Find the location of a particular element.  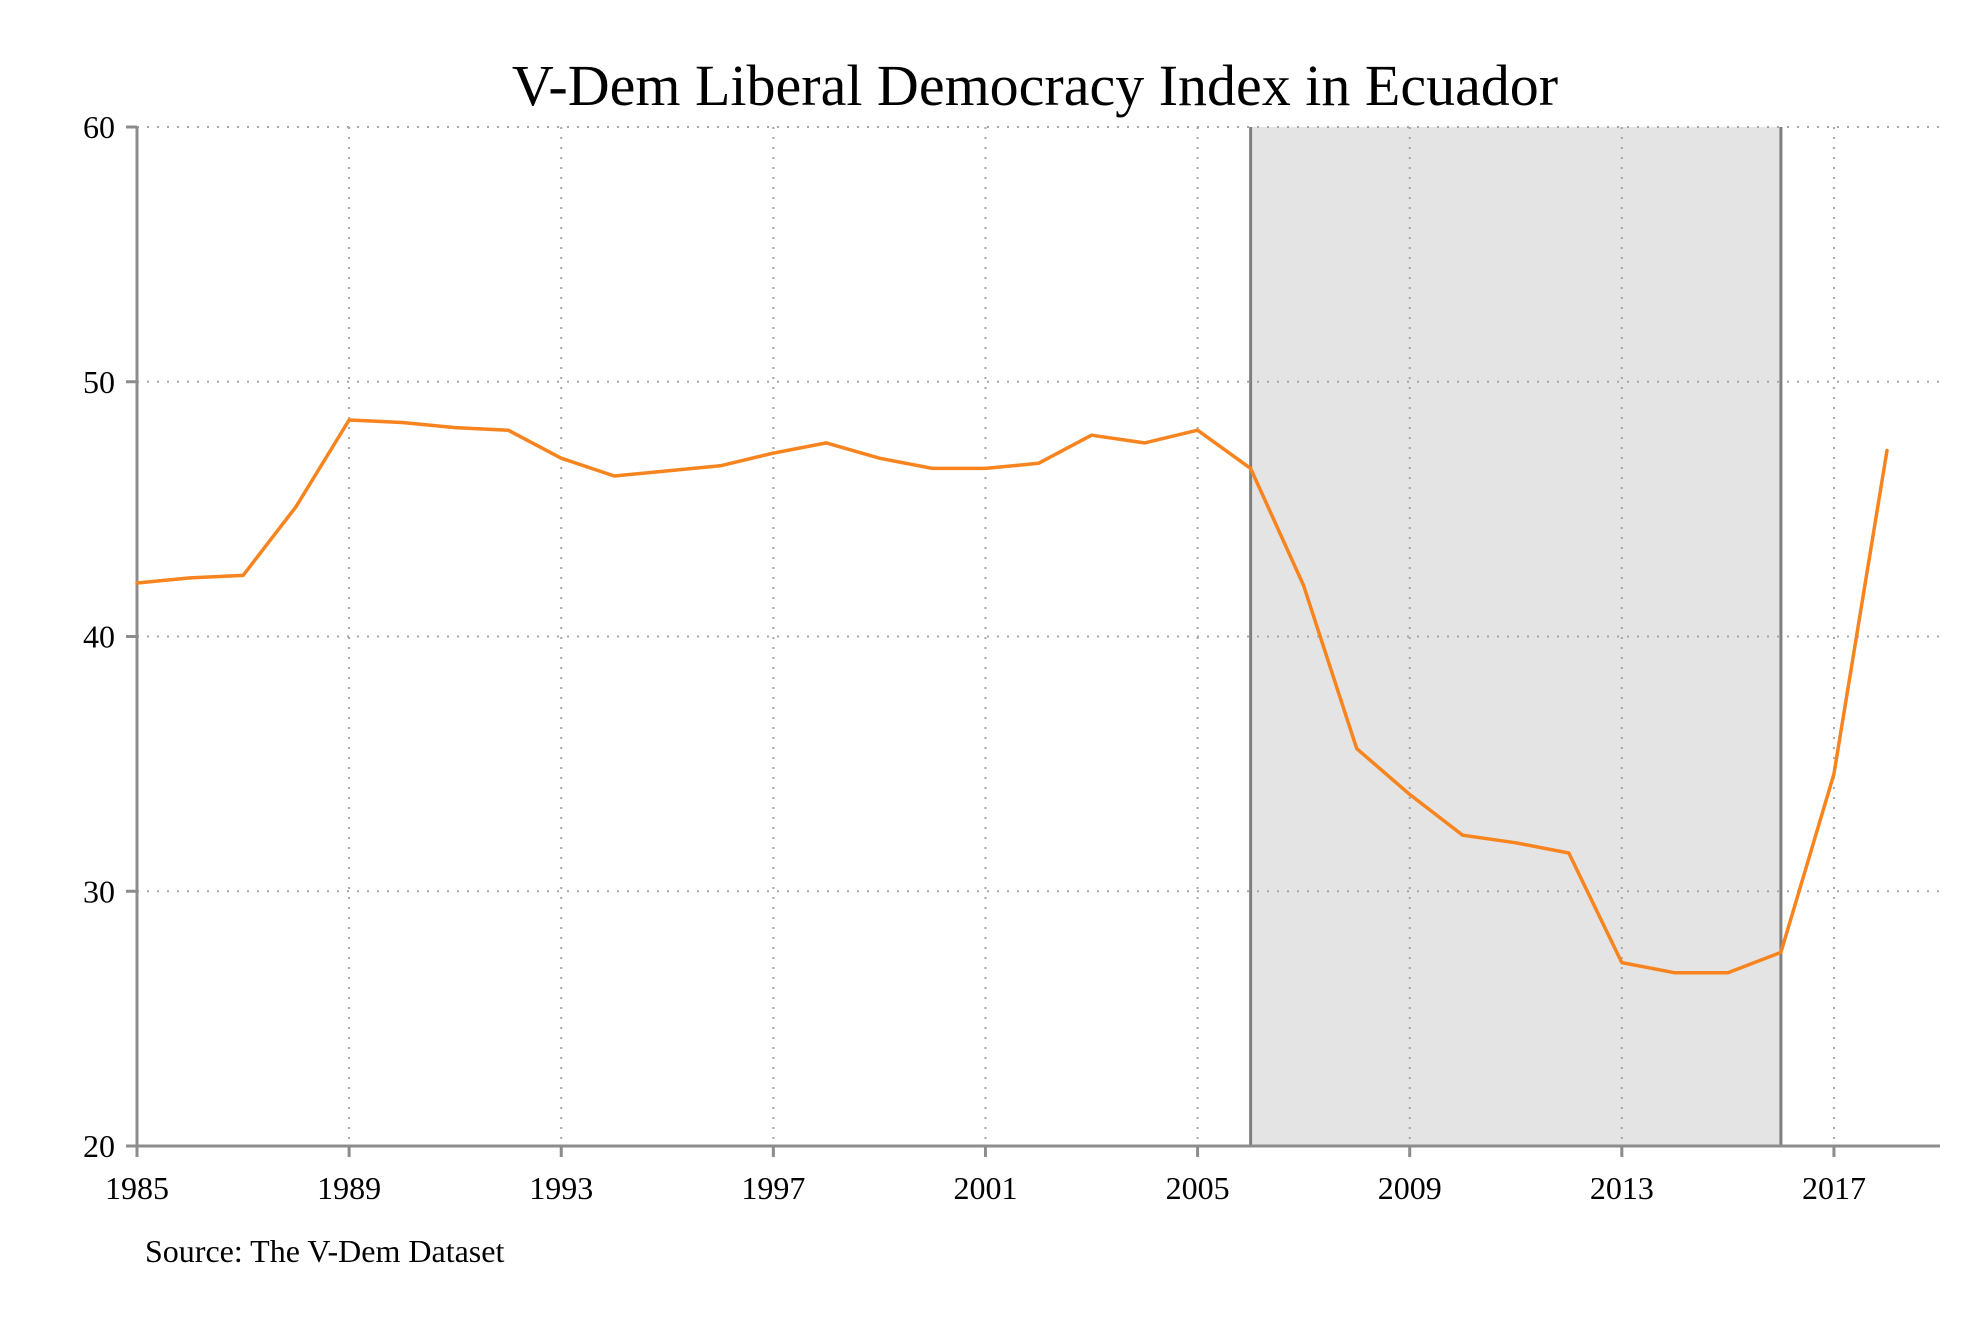

data-point-2011 is located at coordinates (1516, 843).